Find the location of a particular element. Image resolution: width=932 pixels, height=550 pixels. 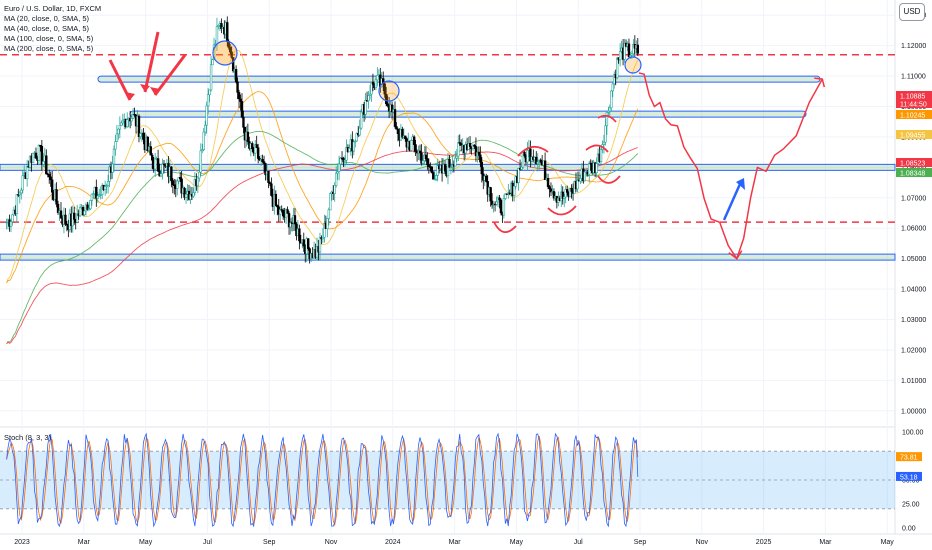

stoch-axis-label: 100.00 is located at coordinates (913, 433).